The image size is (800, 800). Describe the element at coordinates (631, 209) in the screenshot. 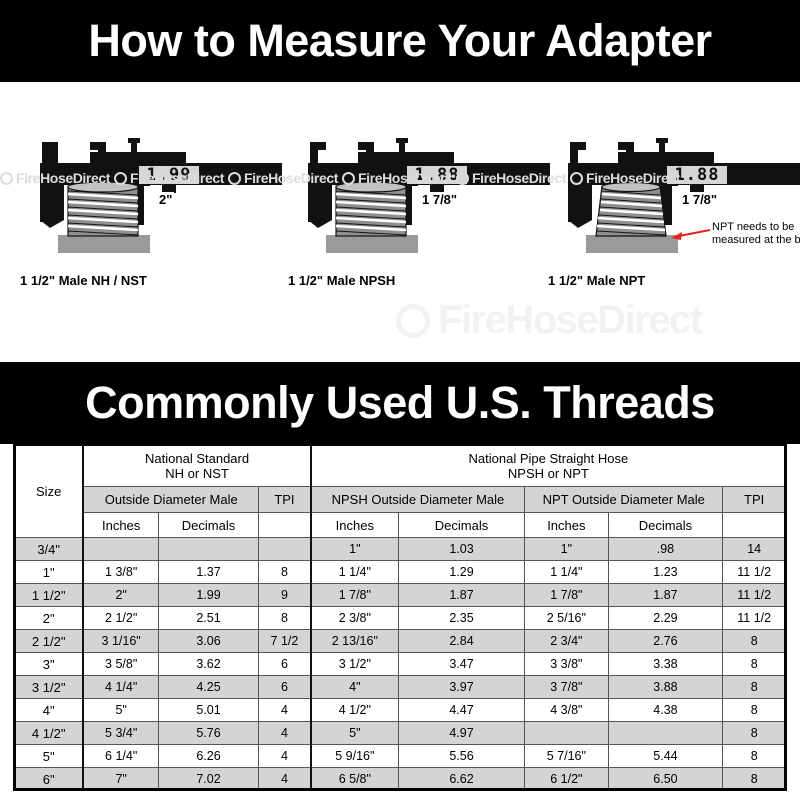

I see `thread-body-tapered` at that location.